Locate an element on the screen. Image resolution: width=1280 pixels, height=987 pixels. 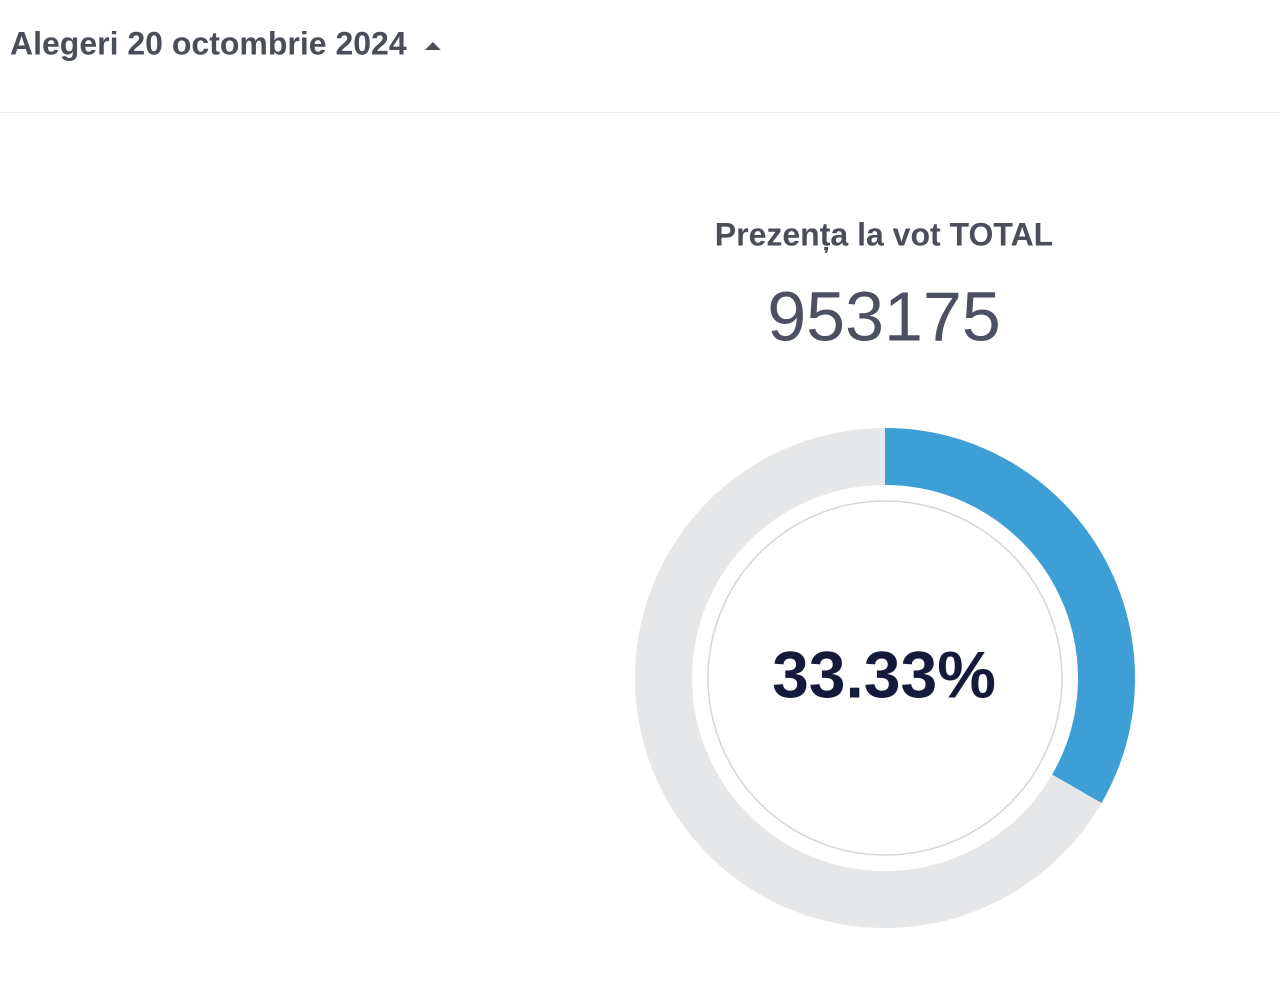
section-title: Alegeri 20 octombrie 2024 is located at coordinates (208, 43).